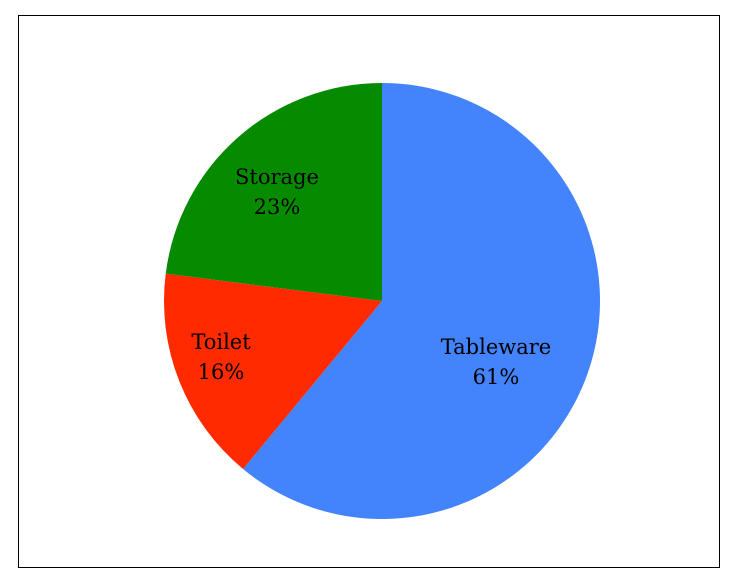 The image size is (740, 583). Describe the element at coordinates (273, 371) in the screenshot. I see `pie-slice-toilet` at that location.